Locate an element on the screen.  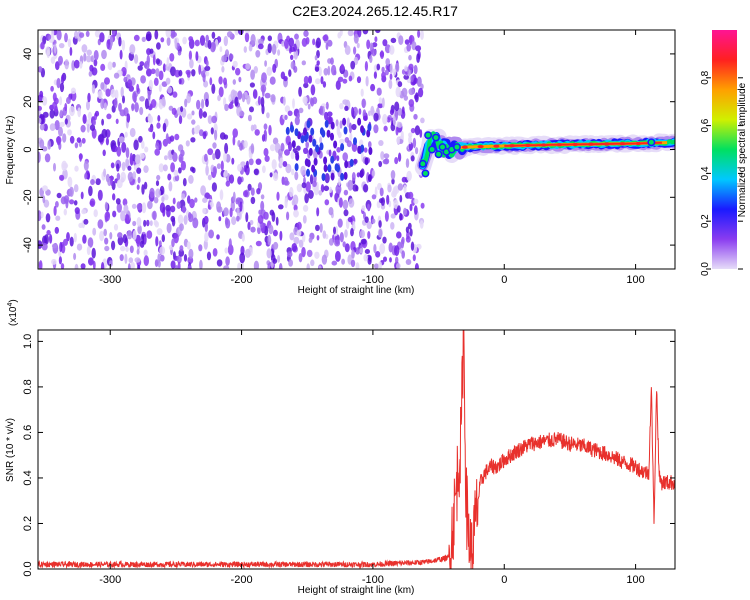
x-tick-label: 100 is located at coordinates (635, 280).